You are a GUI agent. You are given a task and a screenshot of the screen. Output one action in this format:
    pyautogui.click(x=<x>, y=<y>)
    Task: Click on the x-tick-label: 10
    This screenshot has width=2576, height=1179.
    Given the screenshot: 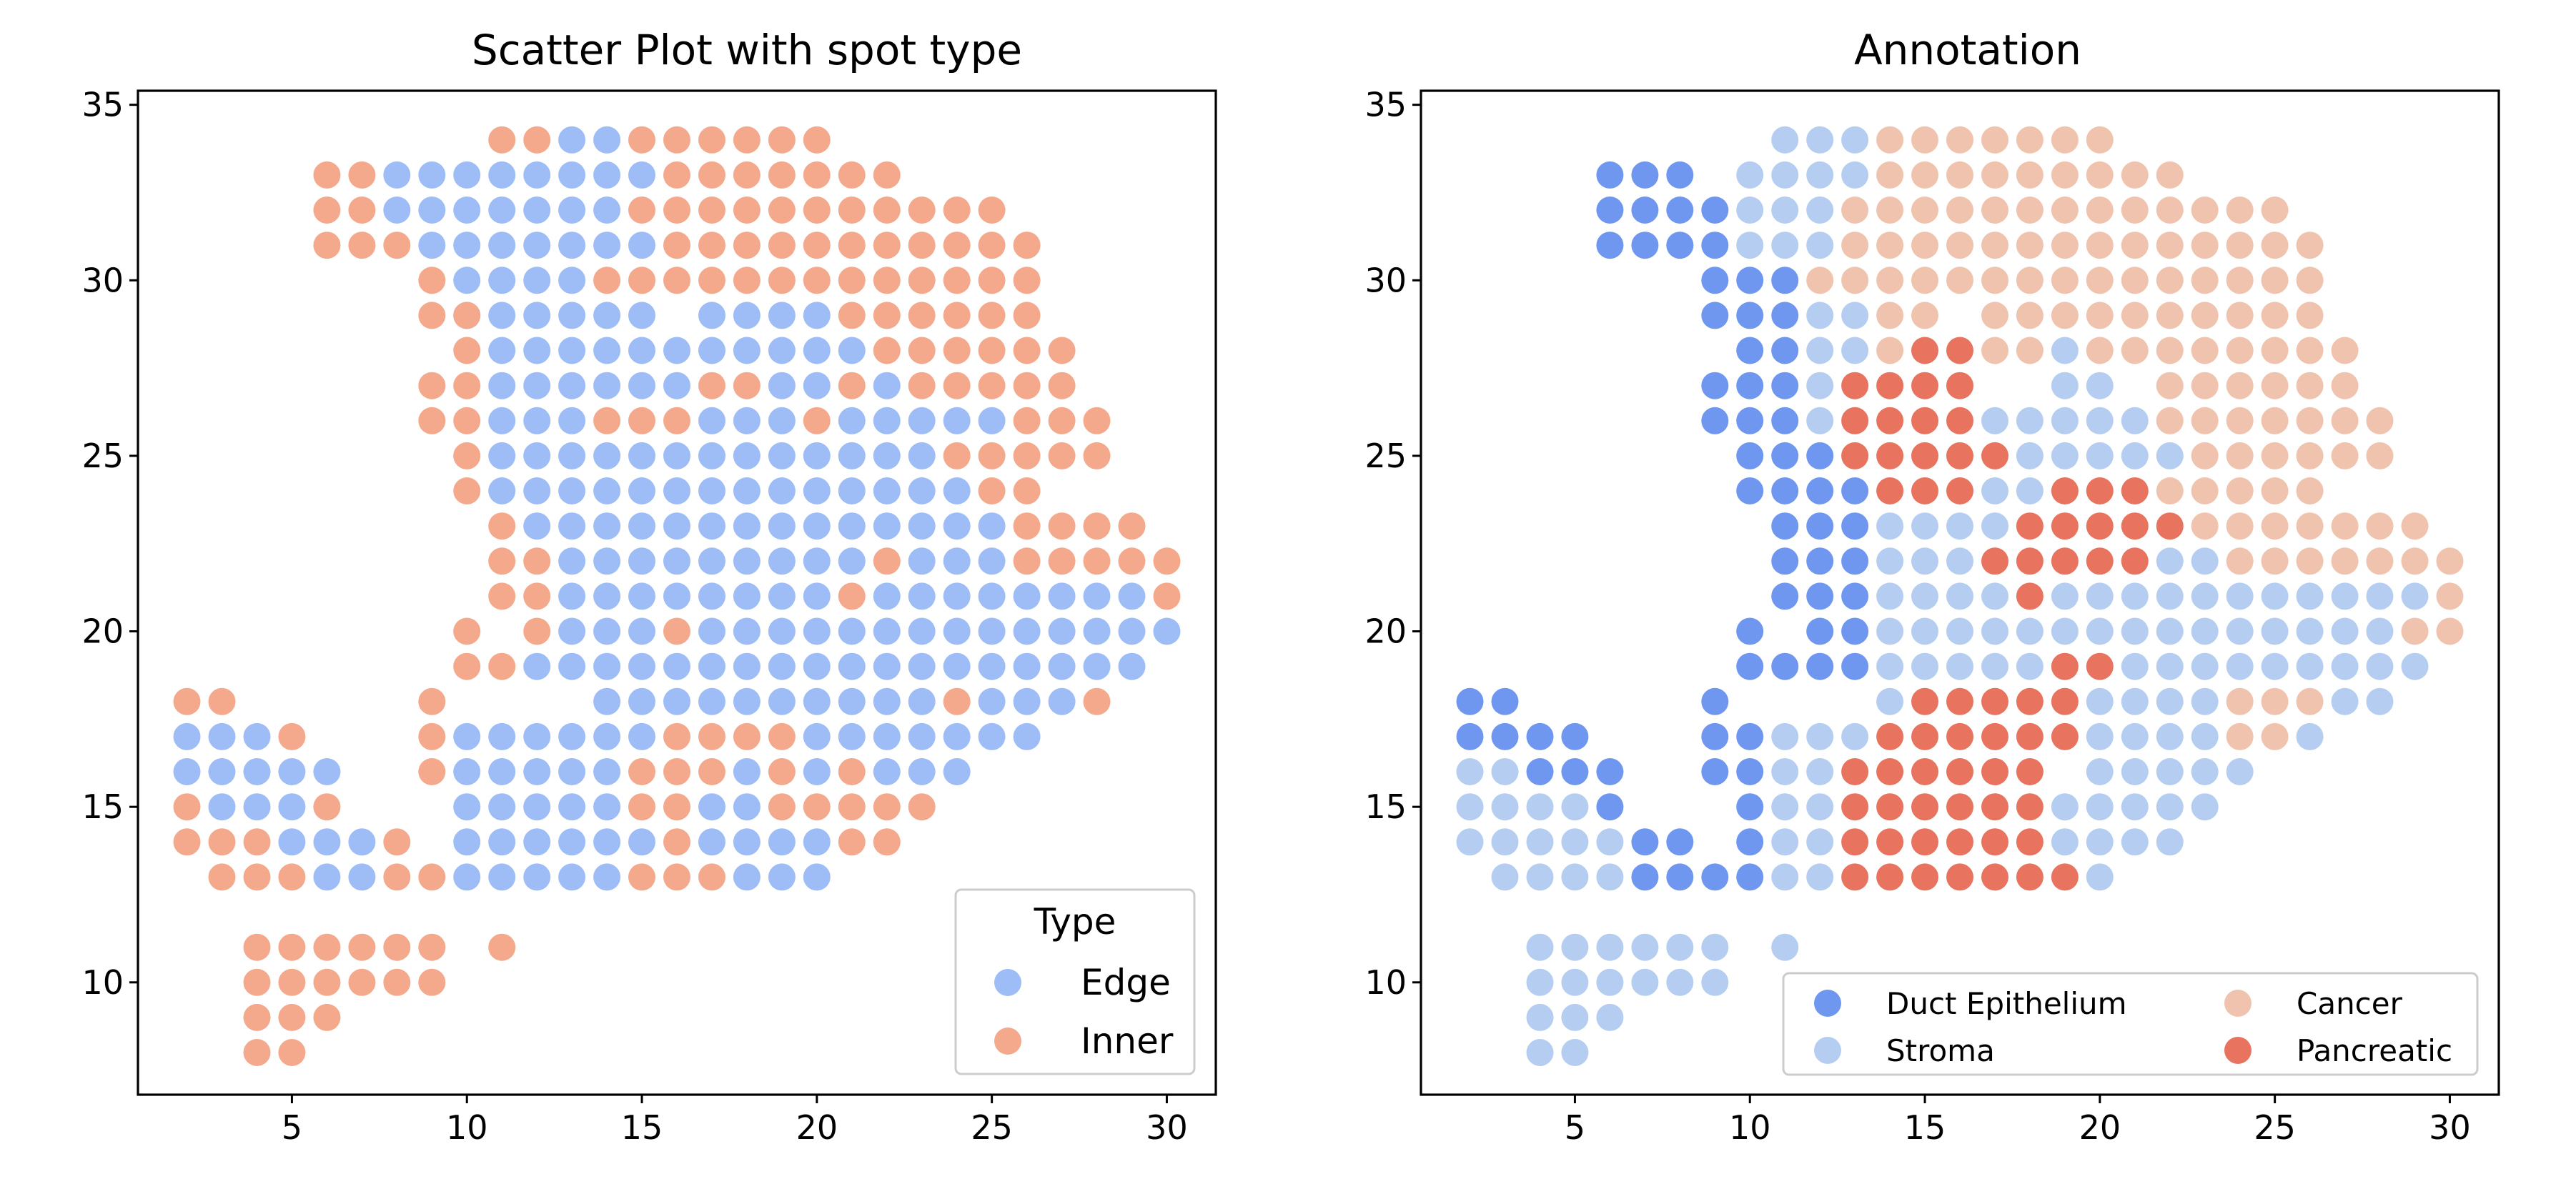 What is the action you would take?
    pyautogui.click(x=467, y=1127)
    